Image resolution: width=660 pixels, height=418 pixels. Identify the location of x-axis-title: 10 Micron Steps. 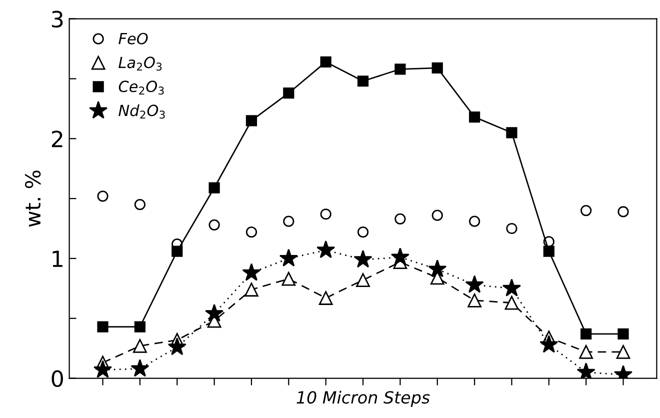
(363, 398).